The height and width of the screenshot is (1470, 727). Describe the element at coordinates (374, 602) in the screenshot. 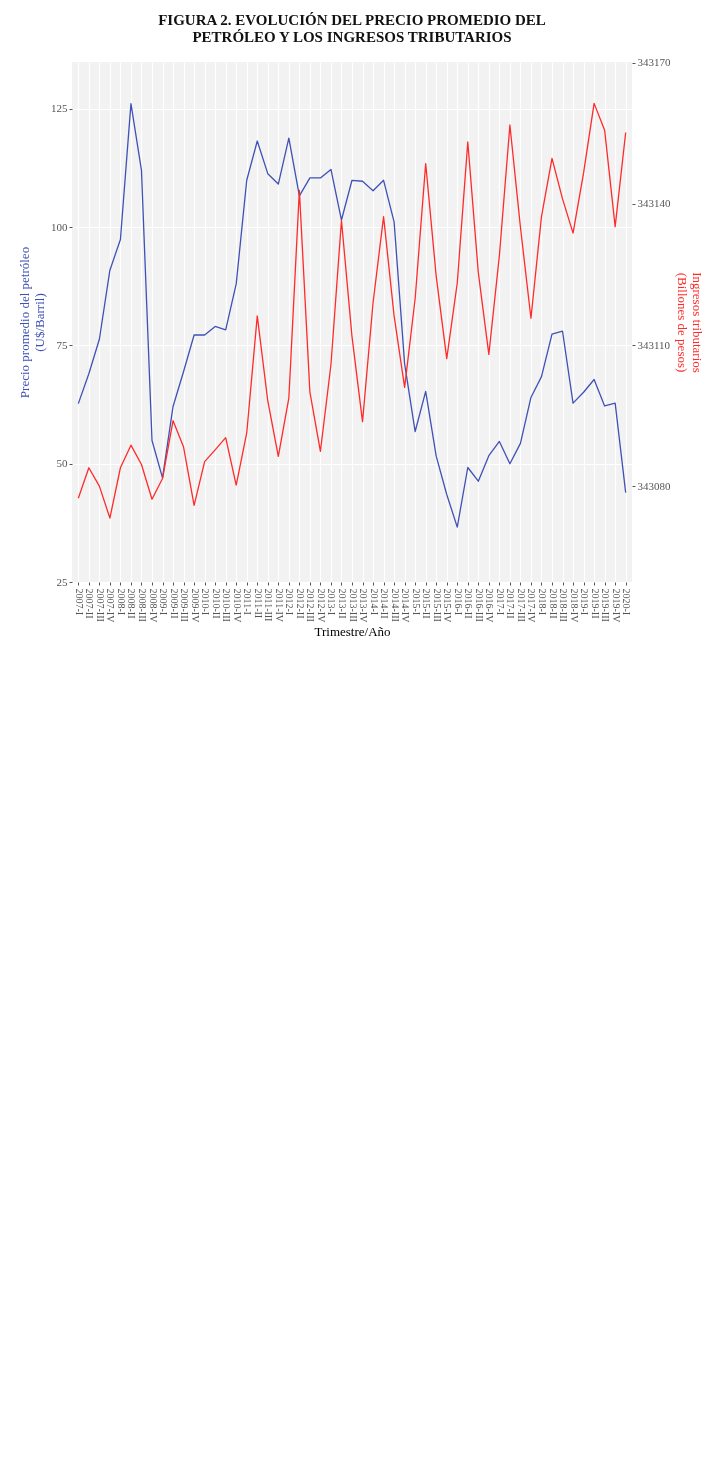

I see `x-tick-label: 2014-I` at that location.